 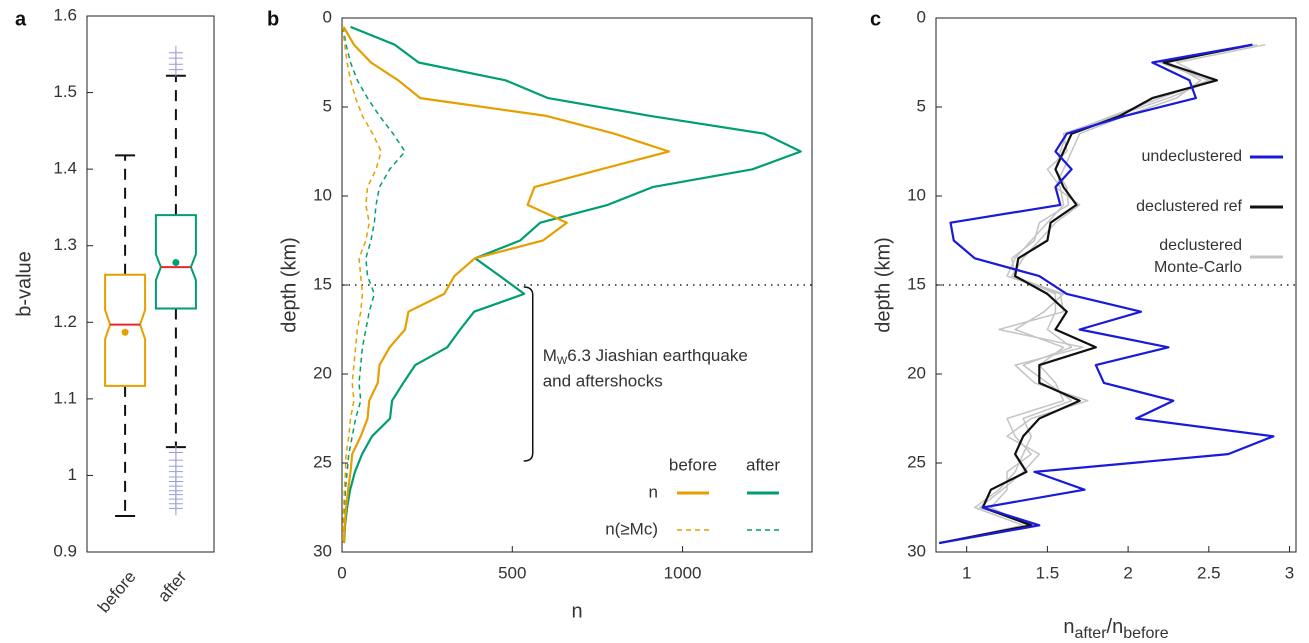 What do you see at coordinates (693, 464) in the screenshot?
I see `legend-header: before` at bounding box center [693, 464].